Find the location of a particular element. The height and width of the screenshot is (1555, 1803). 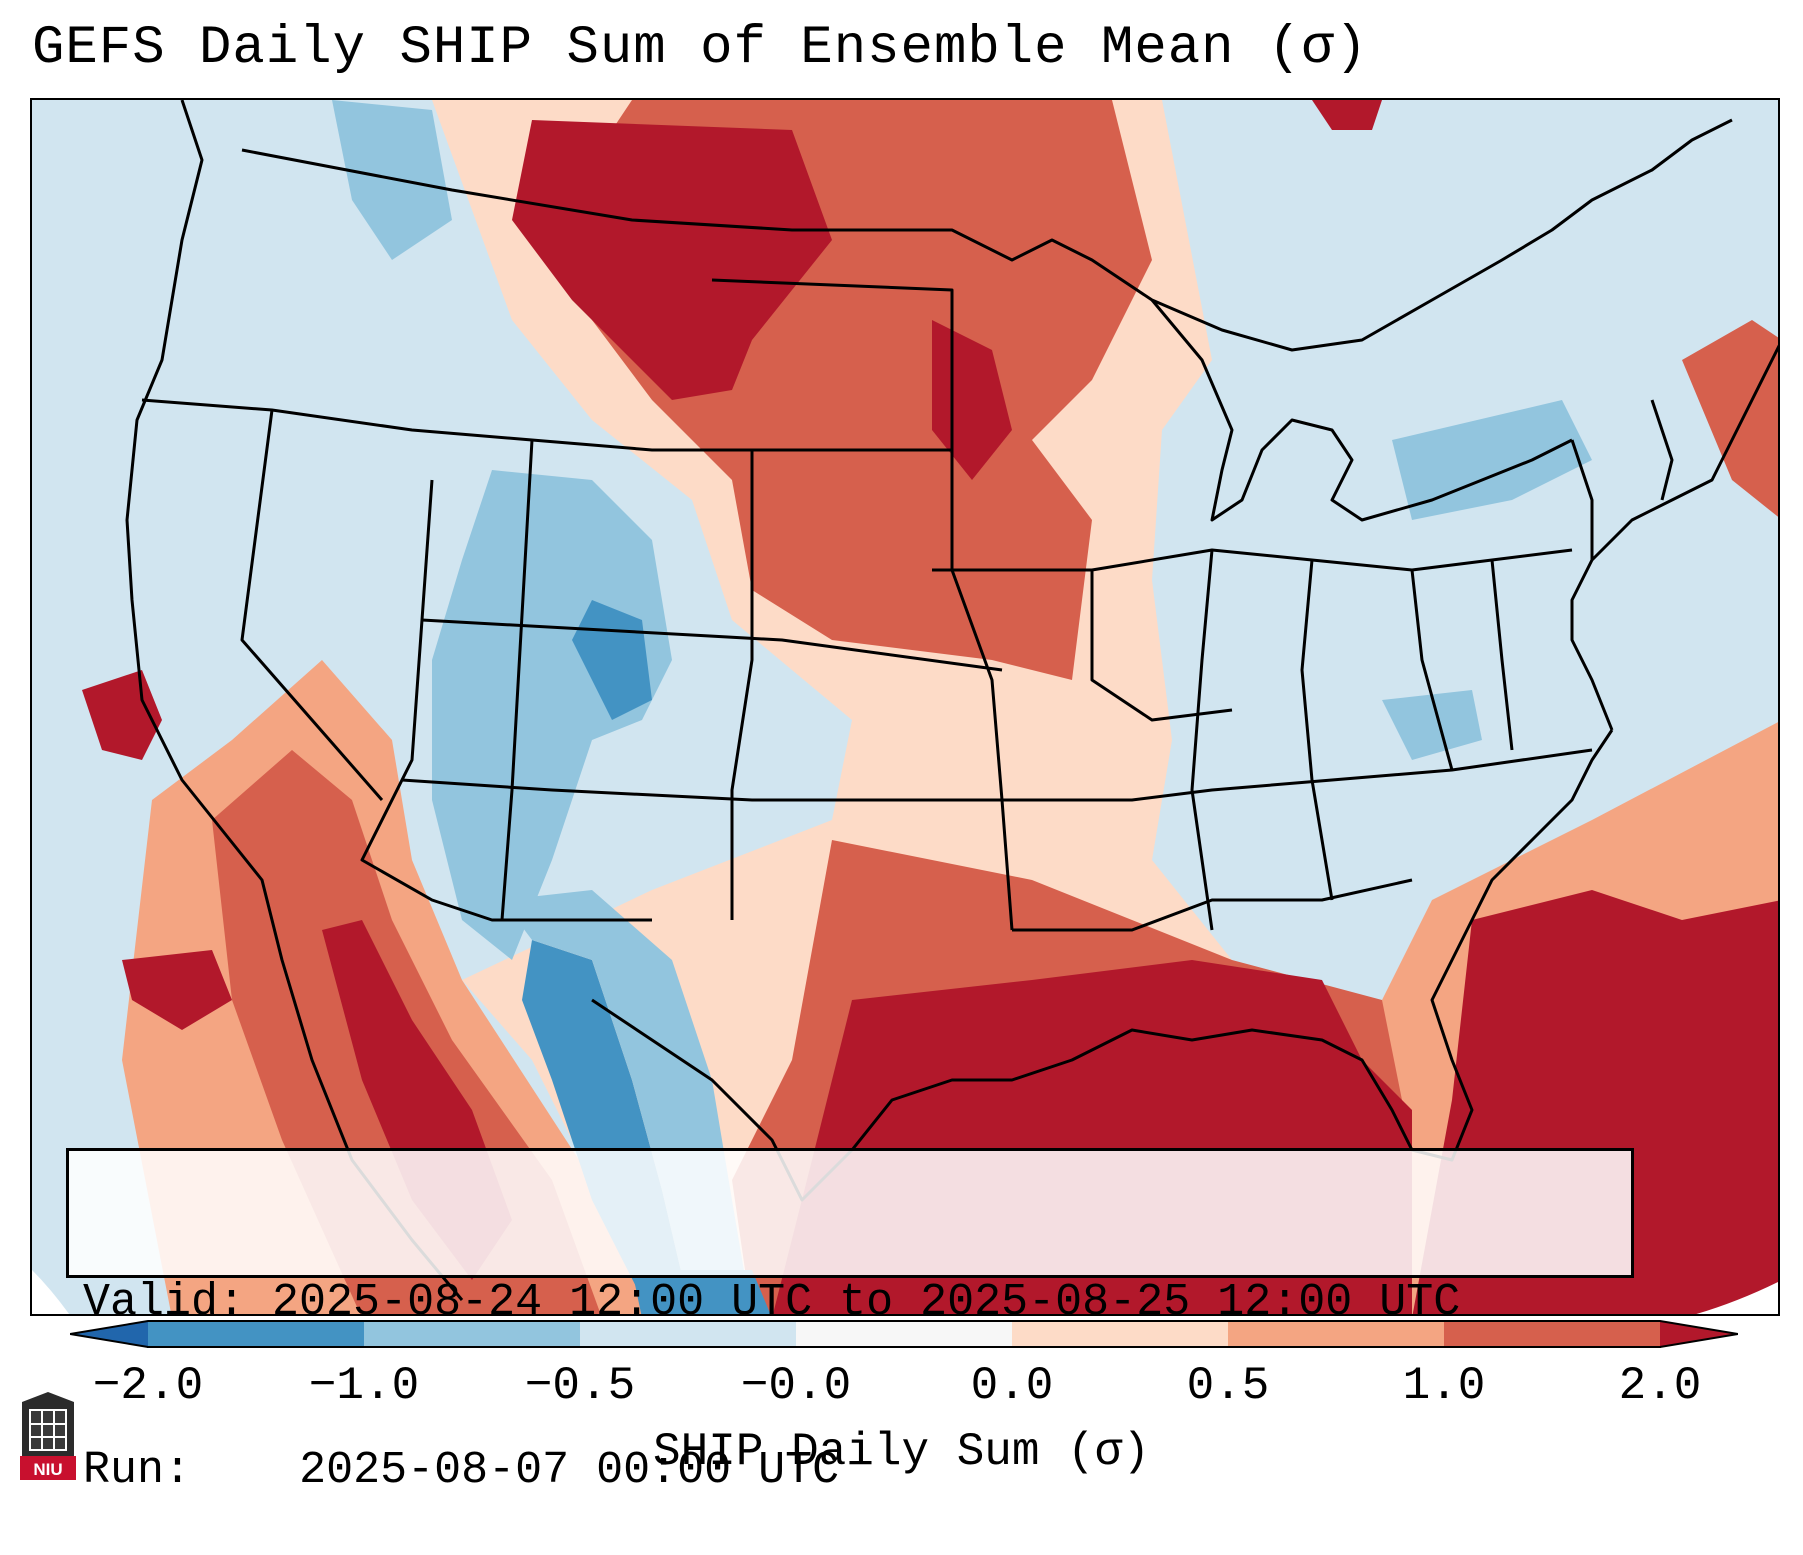

colorbar-tick-label: −2.0 is located at coordinates (148, 1386).